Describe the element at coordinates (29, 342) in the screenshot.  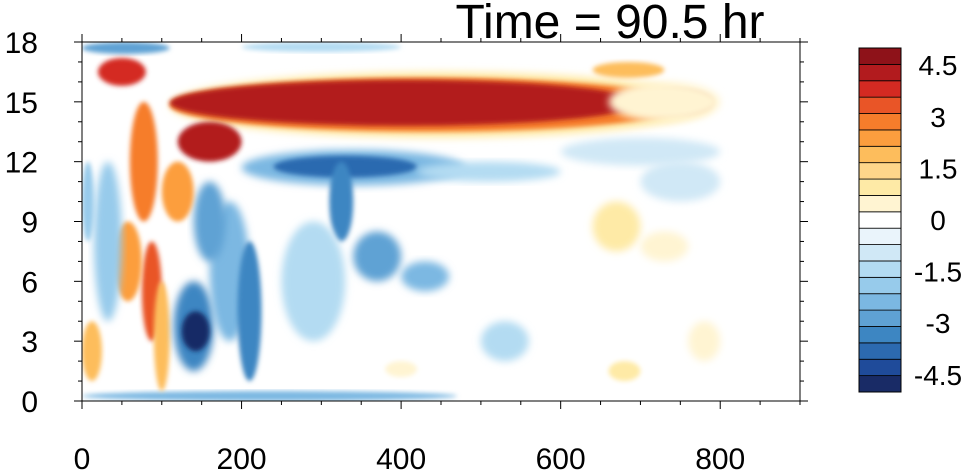
I see `y-tick-label: 3` at that location.